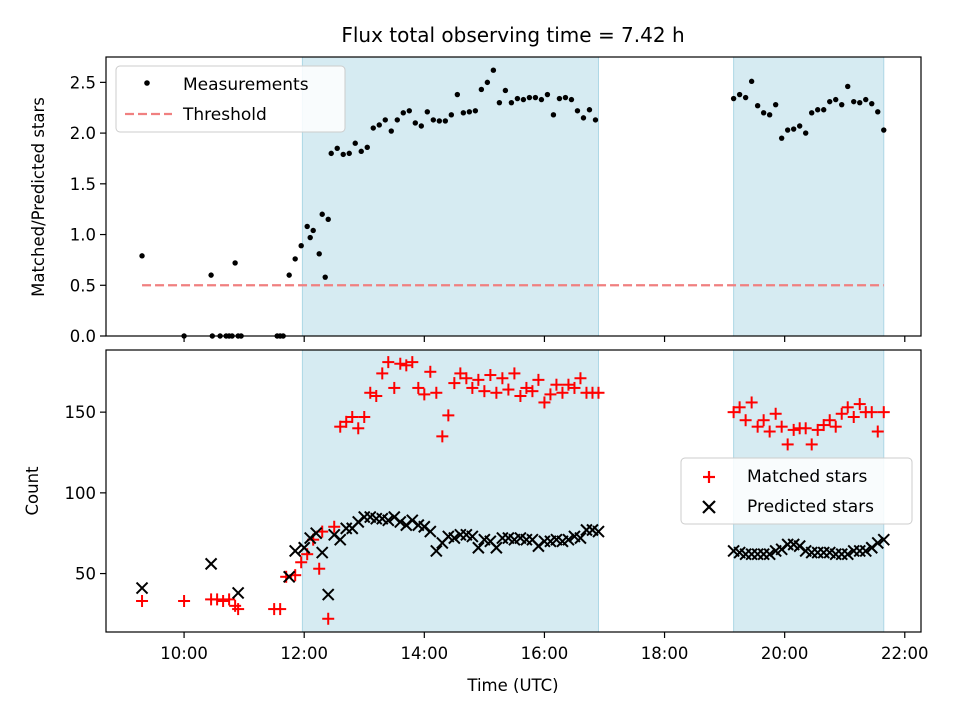 This screenshot has width=960, height=720. Describe the element at coordinates (544, 647) in the screenshot. I see `bottom-x-ticks: 10:00 12:00 14:00 16:00 18:00 20:00 22:00` at that location.